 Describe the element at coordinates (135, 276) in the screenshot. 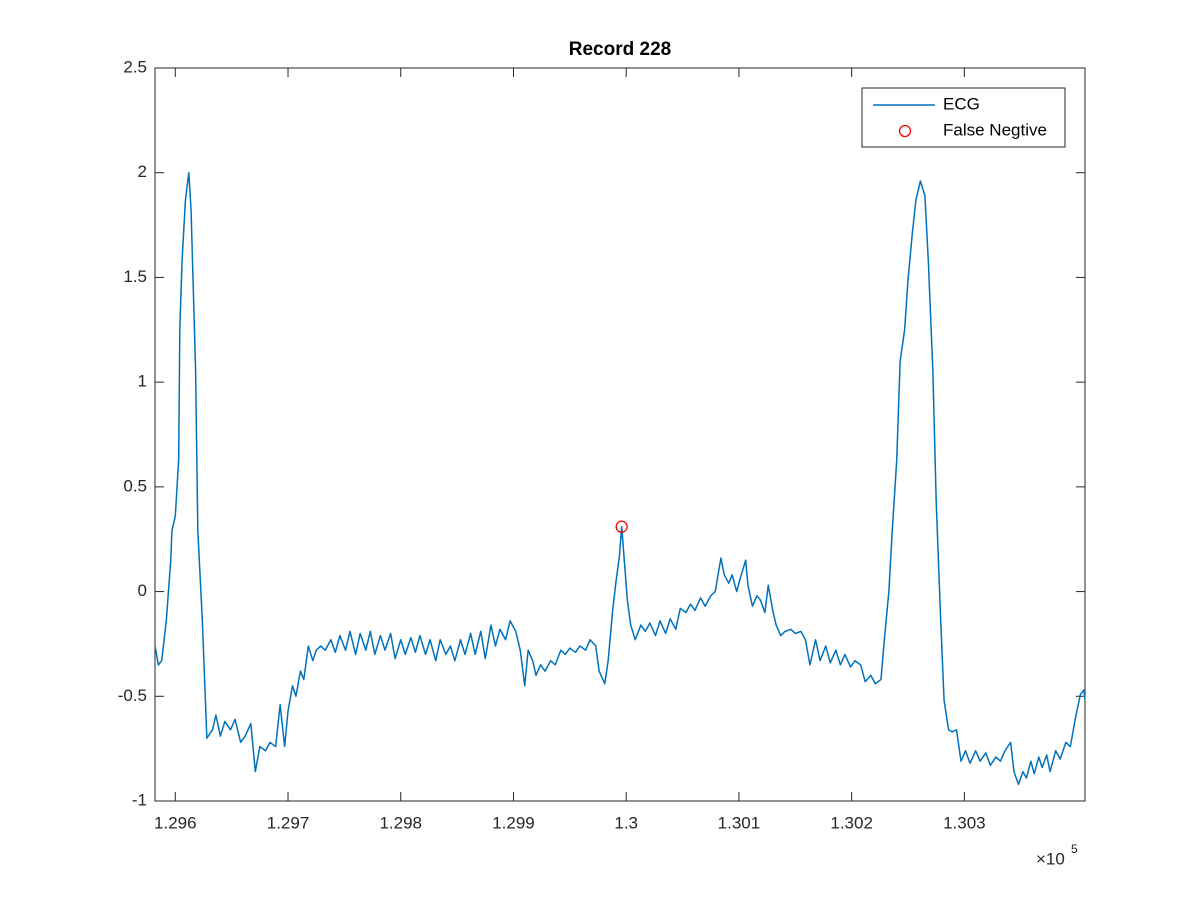

I see `y-tick-label: 1.5` at that location.